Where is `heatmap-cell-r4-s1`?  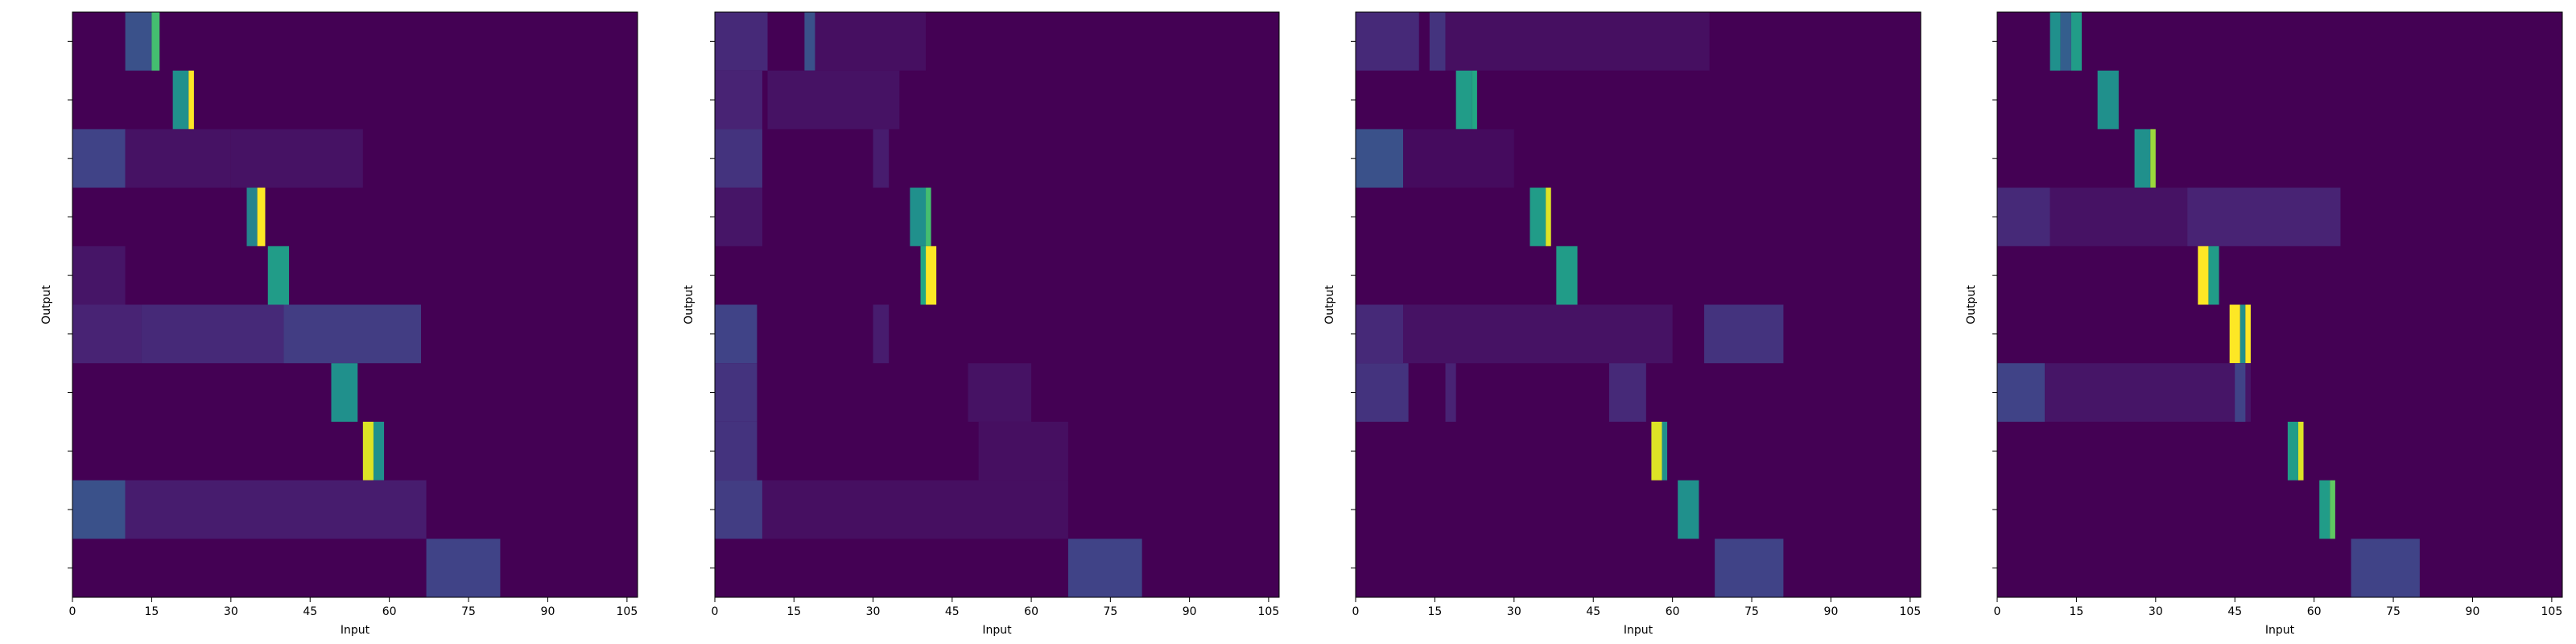
heatmap-cell-r4-s1 is located at coordinates (99, 275).